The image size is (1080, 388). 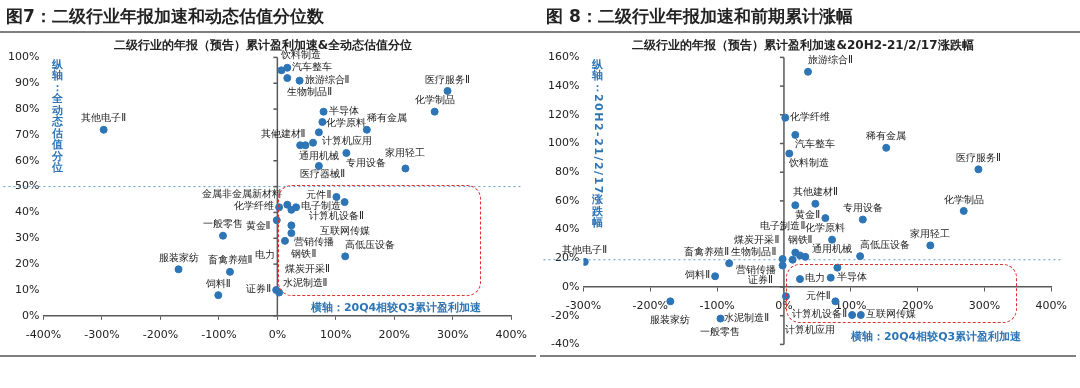 What do you see at coordinates (270, 16) in the screenshot?
I see `chart-title: 图7：二级行业年报加速和动态估值分位数` at bounding box center [270, 16].